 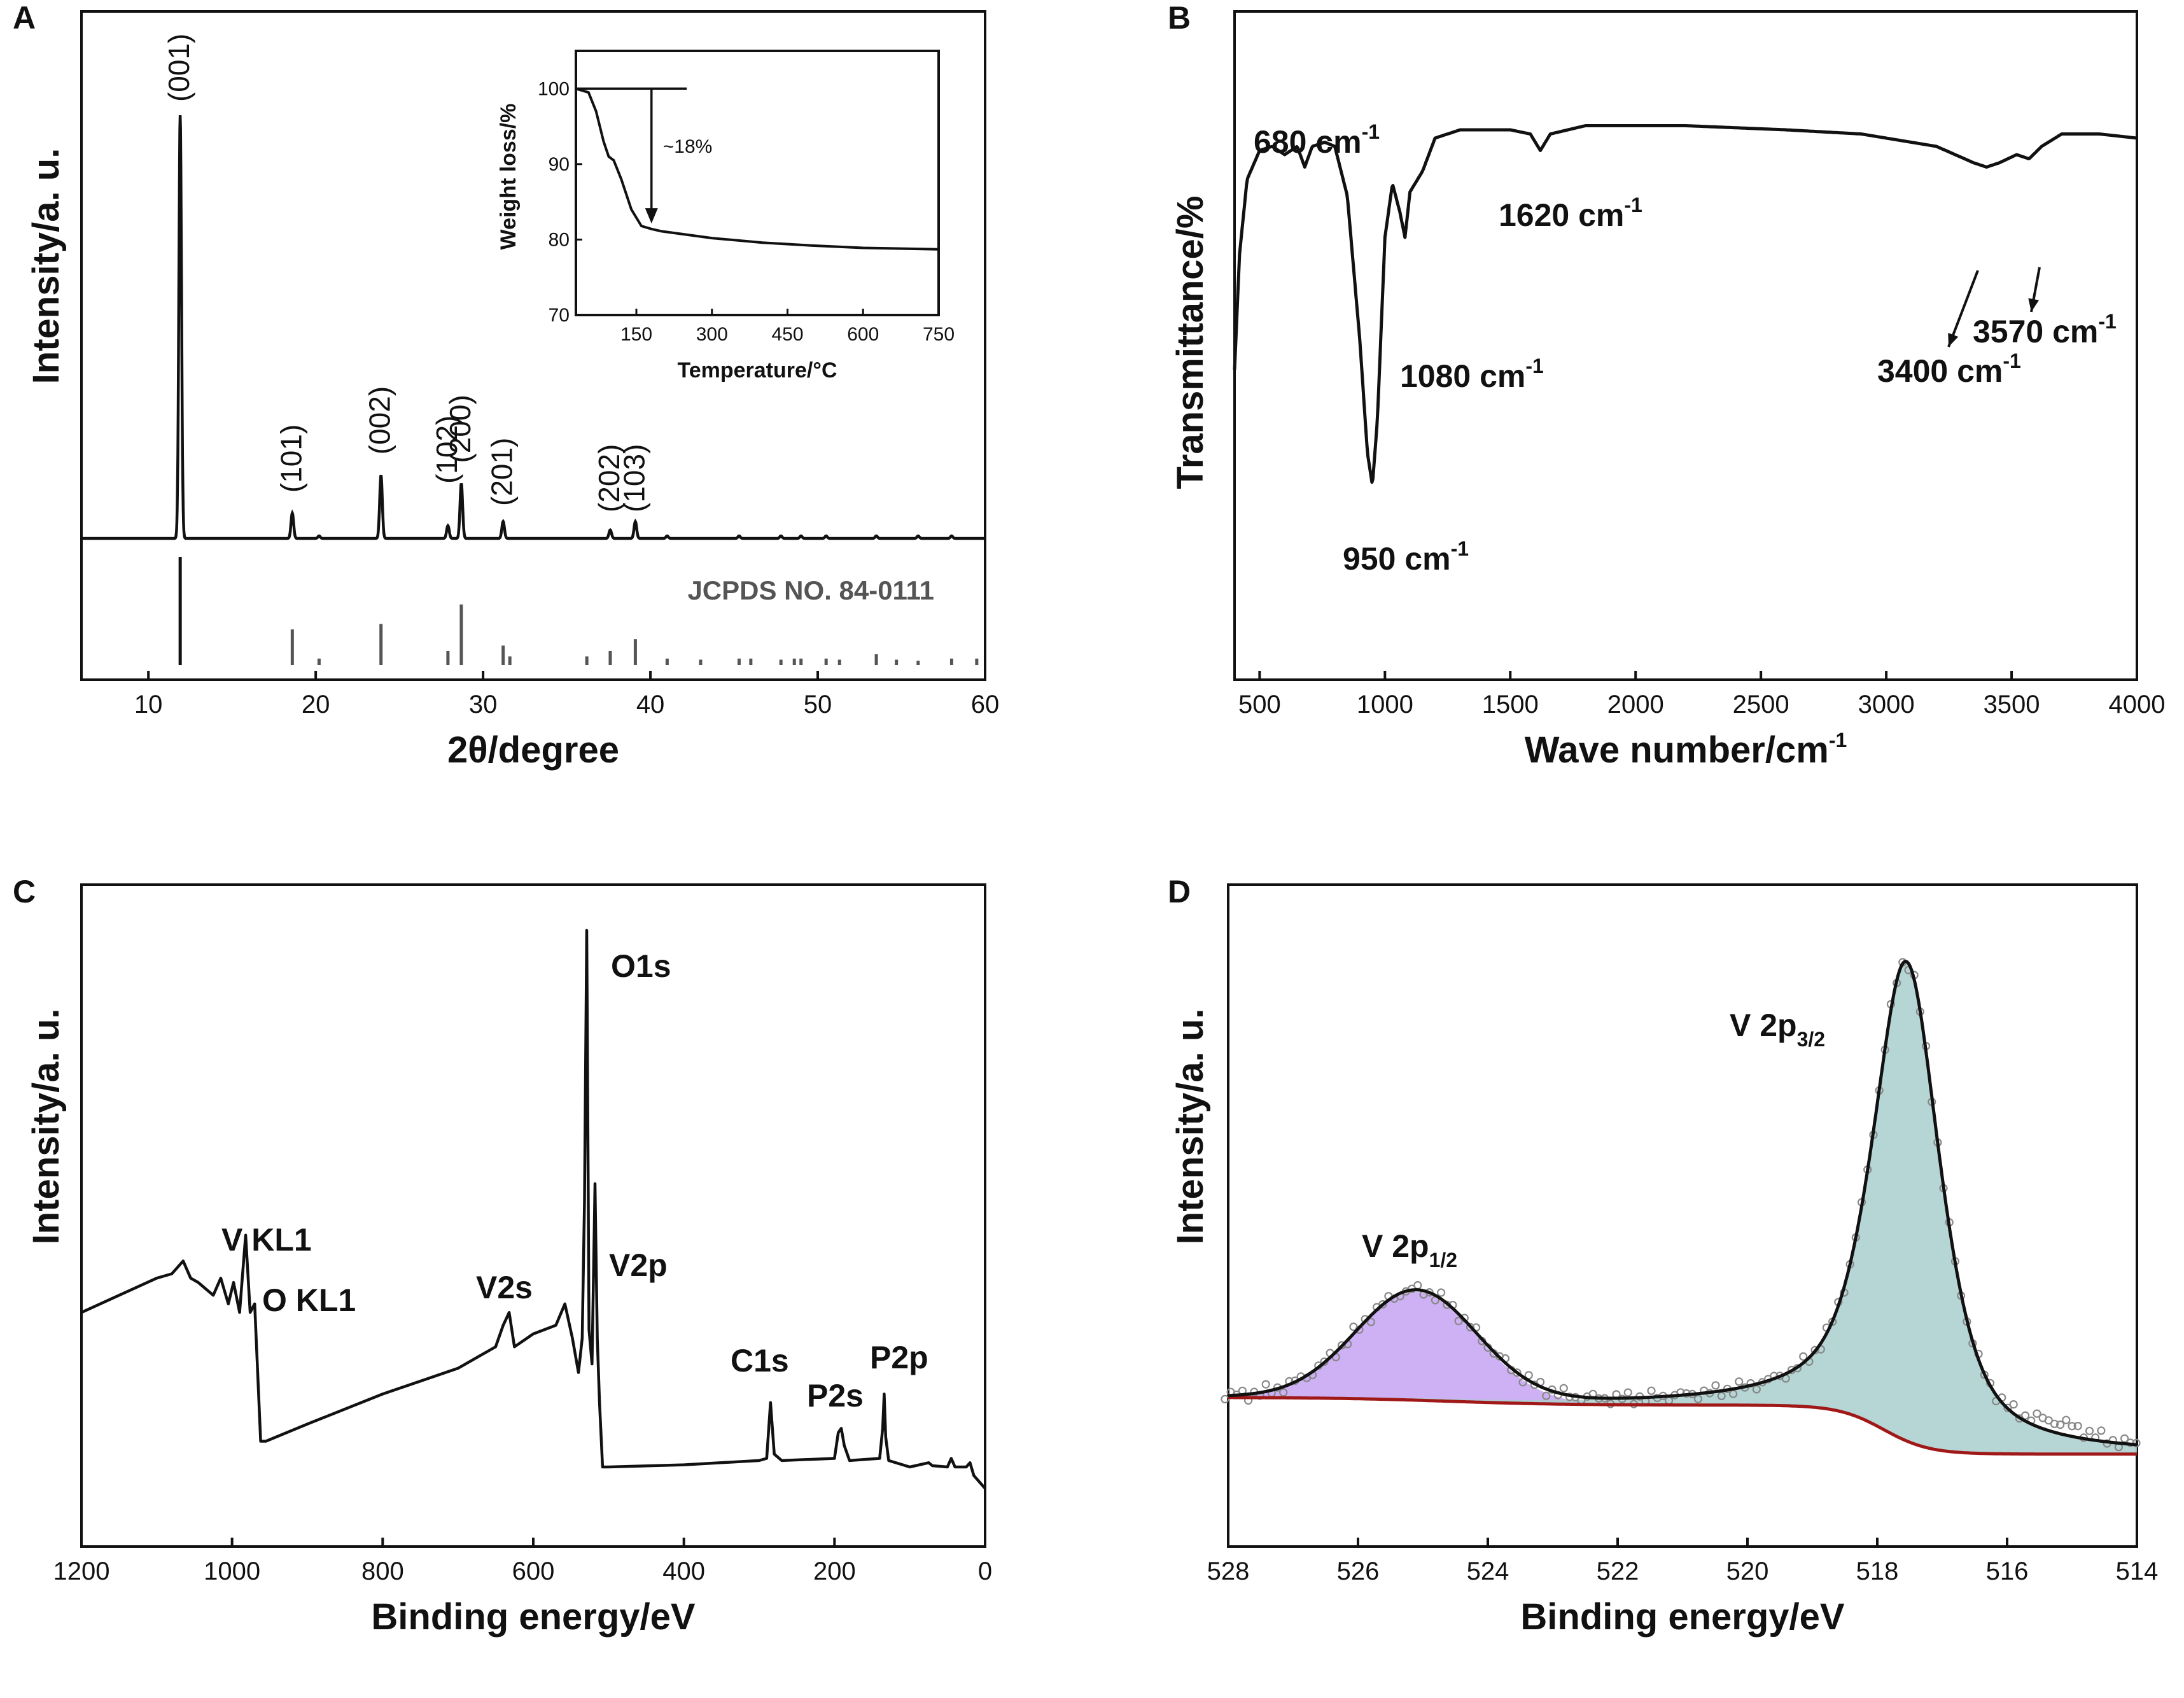 I want to click on panel-a-inset-frame, so click(x=757, y=183).